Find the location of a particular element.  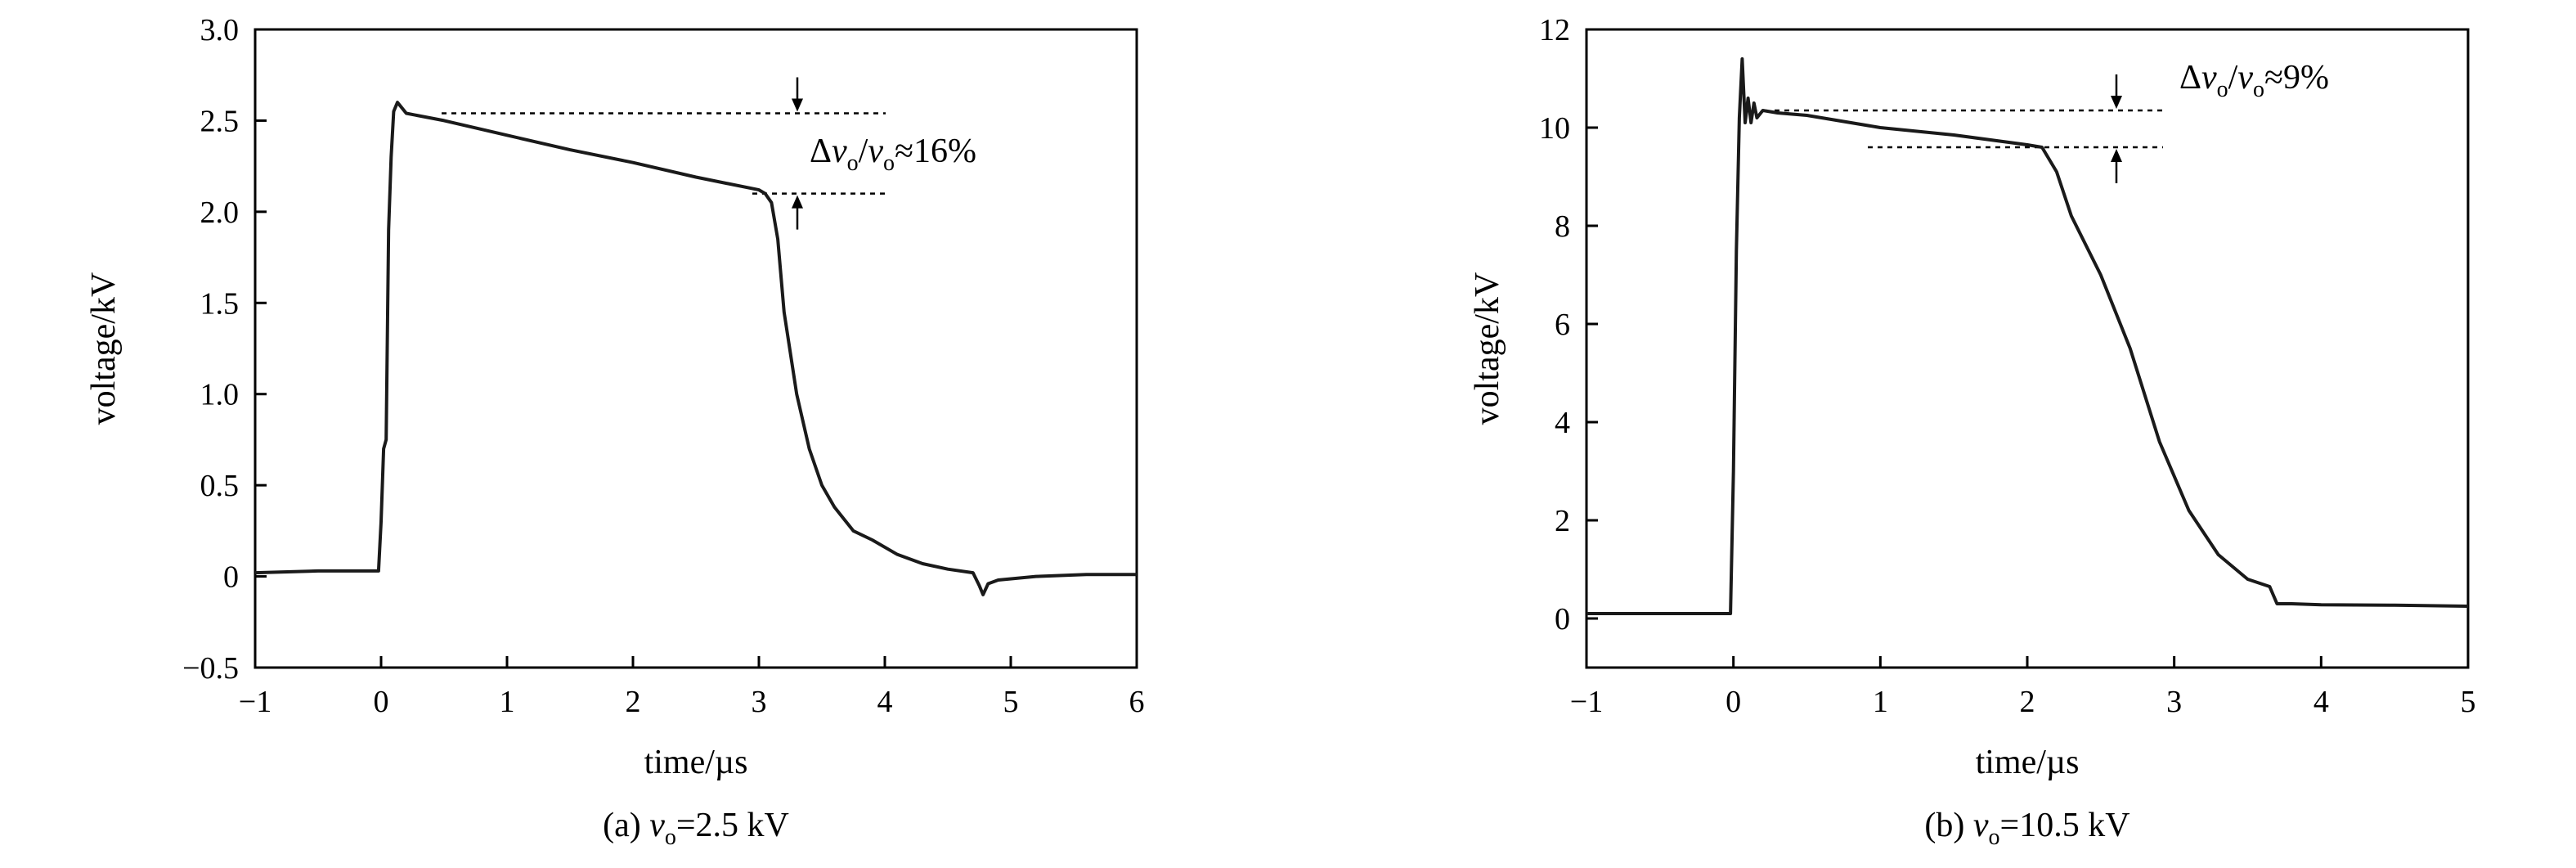

y-tick-labels-a: −0.5 0 0.5 1.0 1.5 2.0 2.5 3.0 is located at coordinates (210, 349).